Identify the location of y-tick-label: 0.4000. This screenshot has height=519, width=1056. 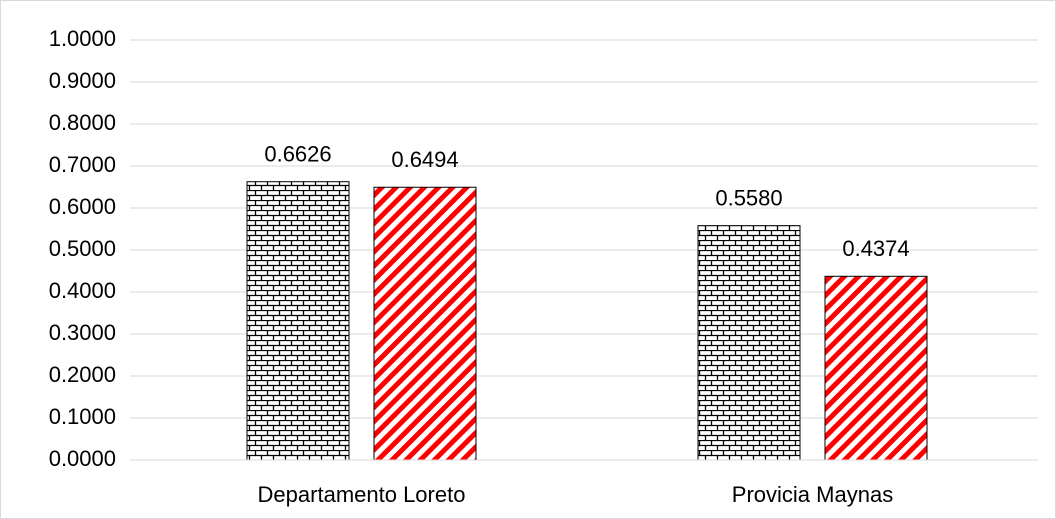
(82, 290).